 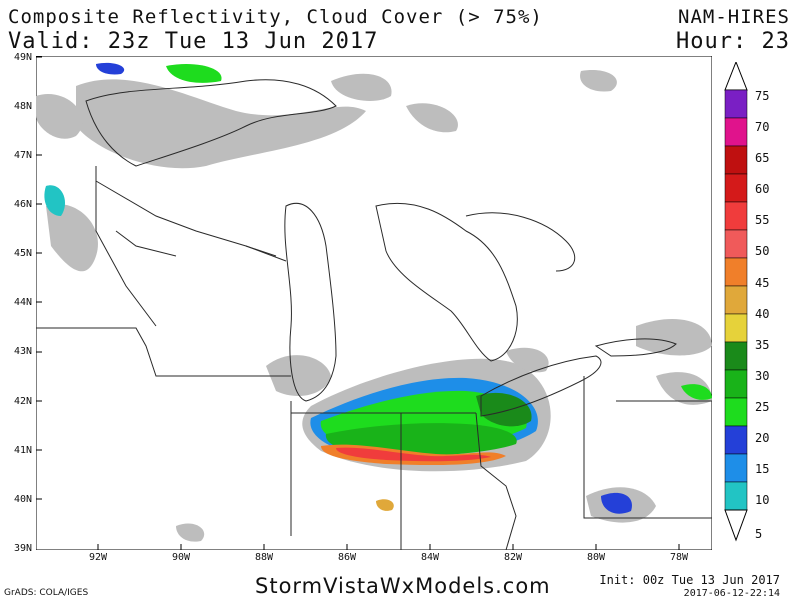 I want to click on lon-label: 78W, so click(x=679, y=557).